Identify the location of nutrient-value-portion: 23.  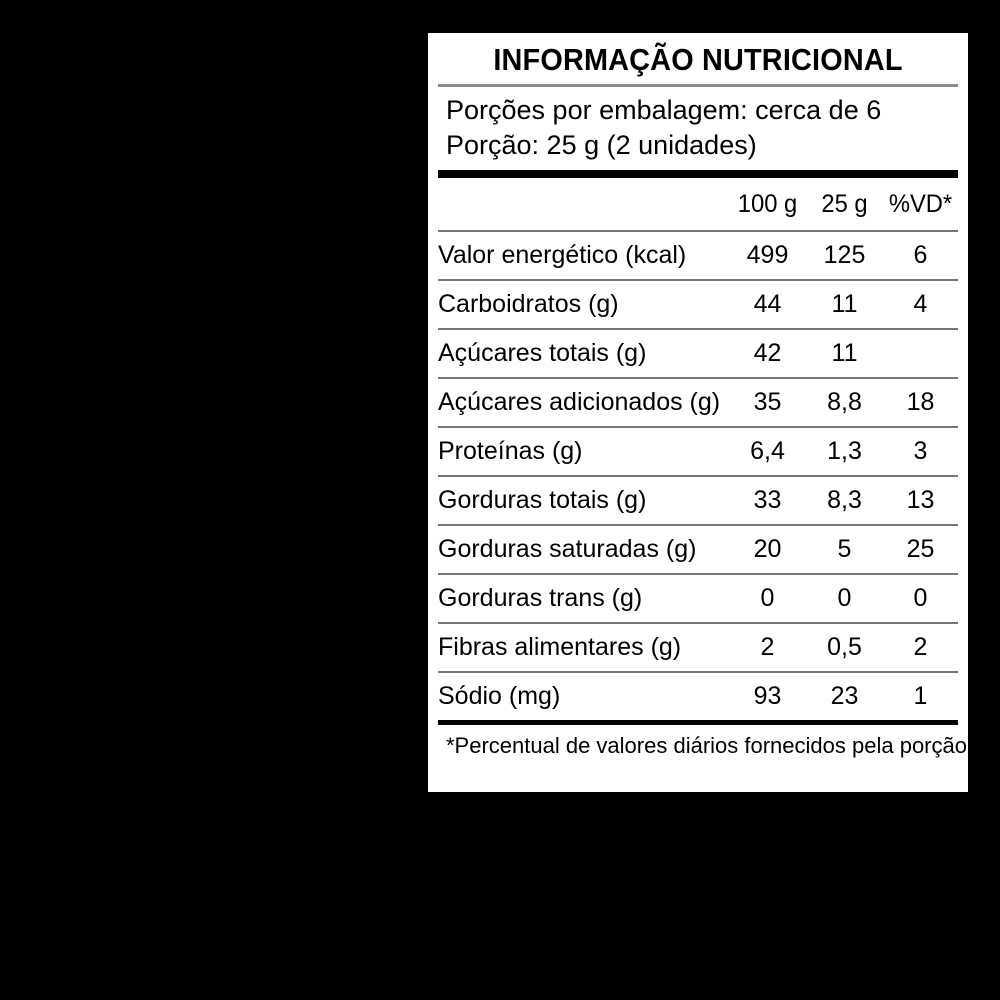
(844, 696).